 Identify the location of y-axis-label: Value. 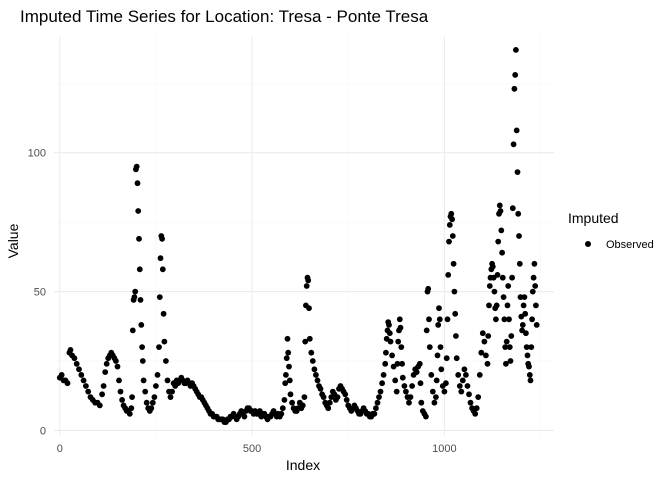
(13, 240).